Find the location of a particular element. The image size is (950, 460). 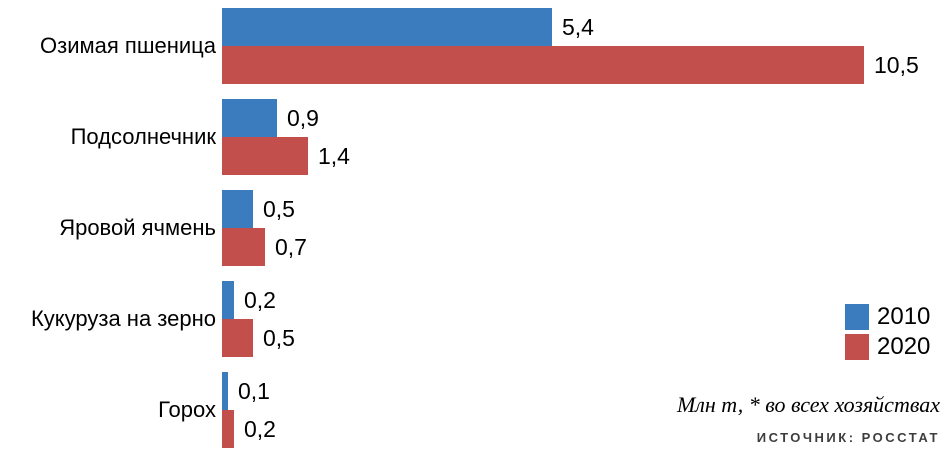

chart-legend: 2010 2020 is located at coordinates (887, 332).